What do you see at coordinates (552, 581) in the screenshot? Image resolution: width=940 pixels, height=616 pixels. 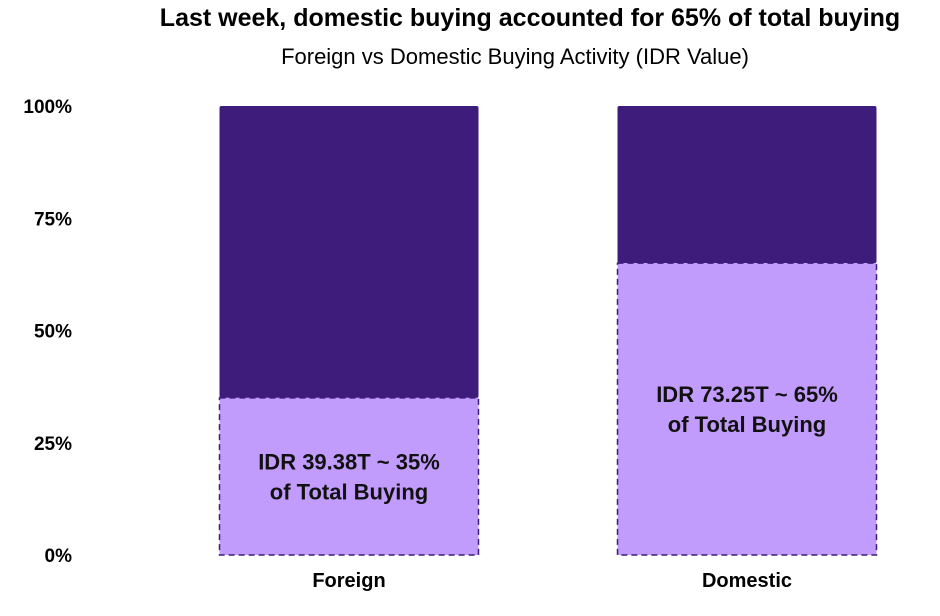 I see `category-labels: Foreign Domestic` at bounding box center [552, 581].